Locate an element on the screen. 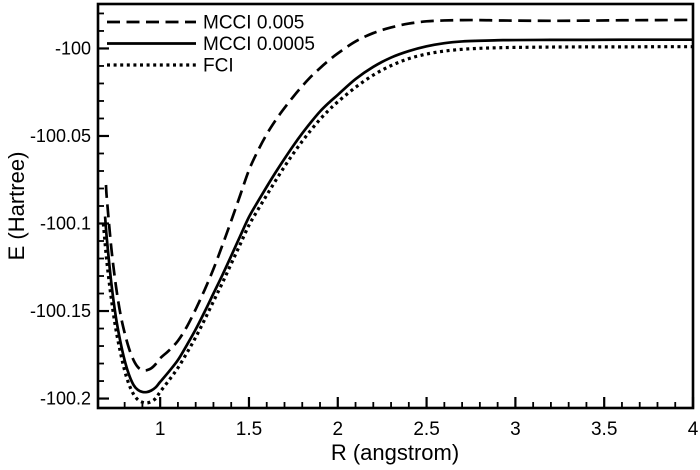 The width and height of the screenshot is (700, 470). x-tick-label: 4 is located at coordinates (693, 429).